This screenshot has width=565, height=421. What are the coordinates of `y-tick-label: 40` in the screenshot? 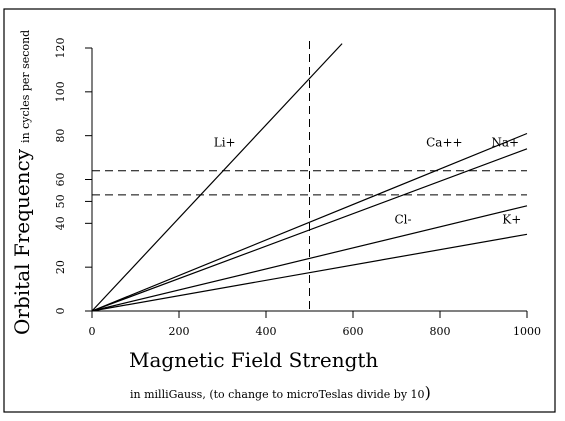 It's located at (60, 223).